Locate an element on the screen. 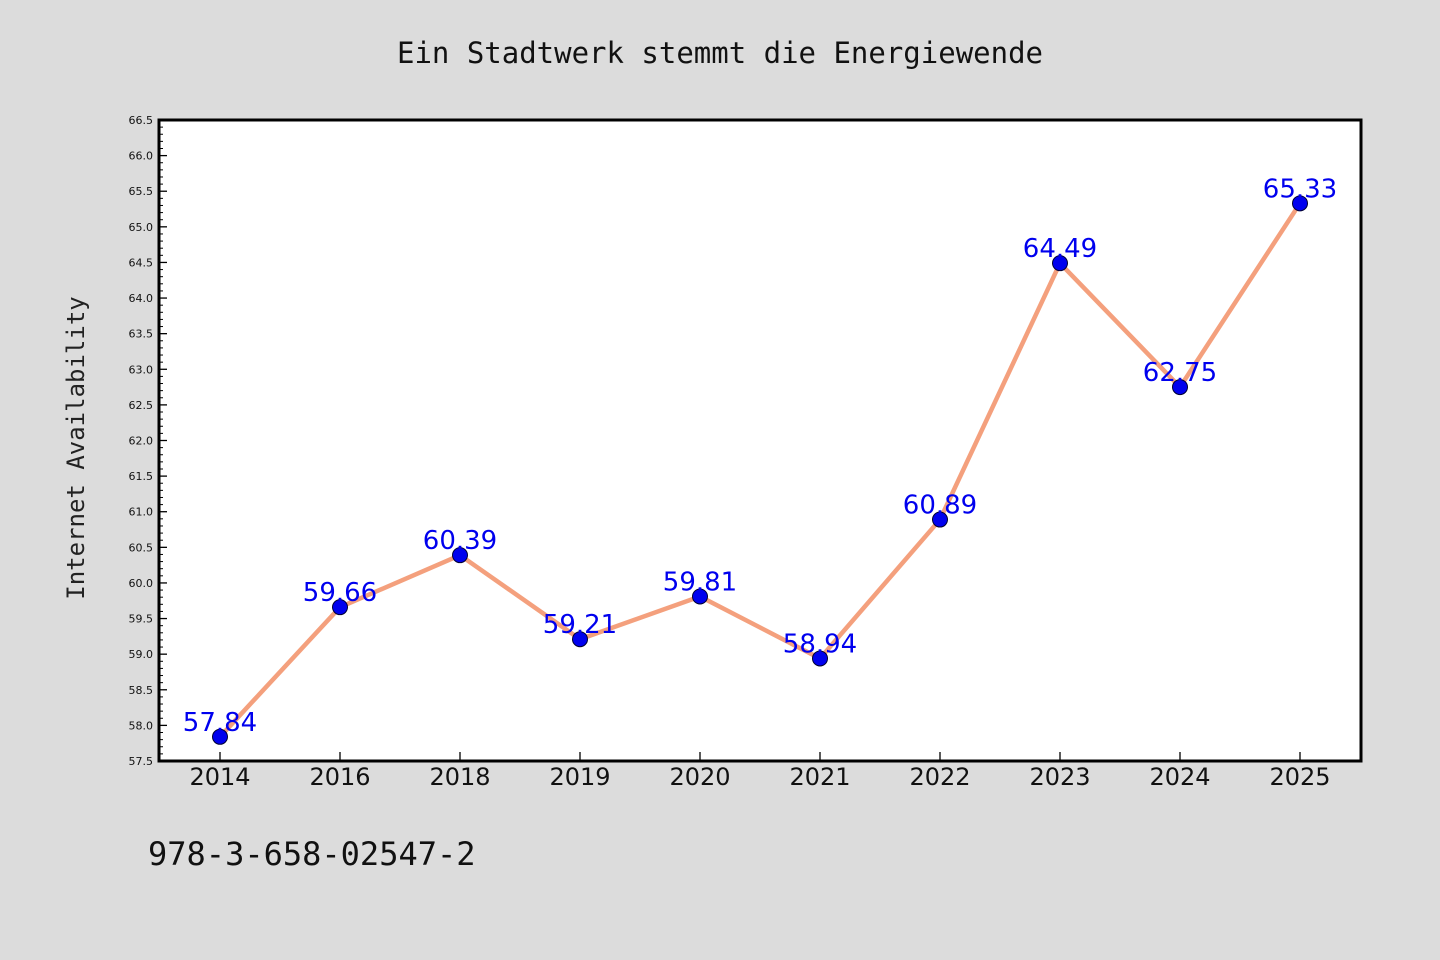 Image resolution: width=1440 pixels, height=960 pixels. x-tick-label: 2020 is located at coordinates (699, 777).